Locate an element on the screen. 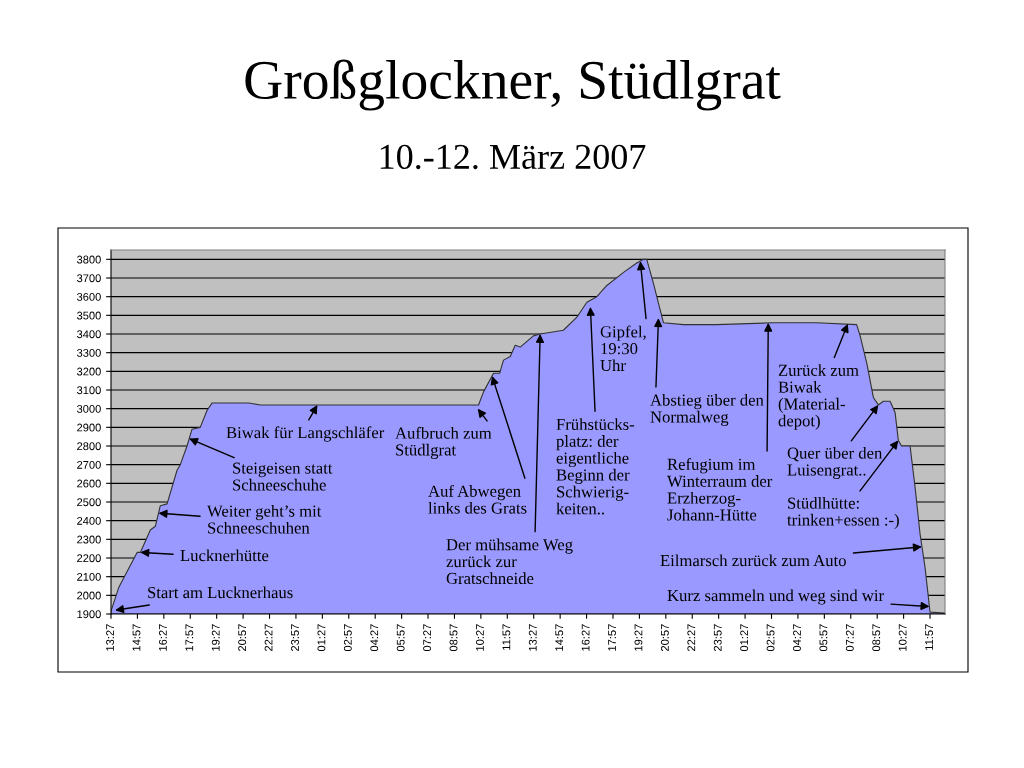  y-tick-label: 3400 is located at coordinates (88, 334).